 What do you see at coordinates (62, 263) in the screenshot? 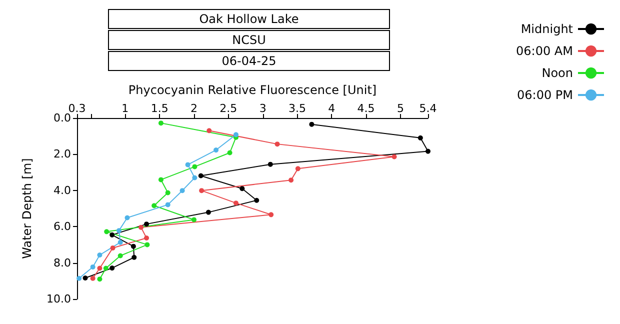
I see `y-tick-label: 8.0` at bounding box center [62, 263].